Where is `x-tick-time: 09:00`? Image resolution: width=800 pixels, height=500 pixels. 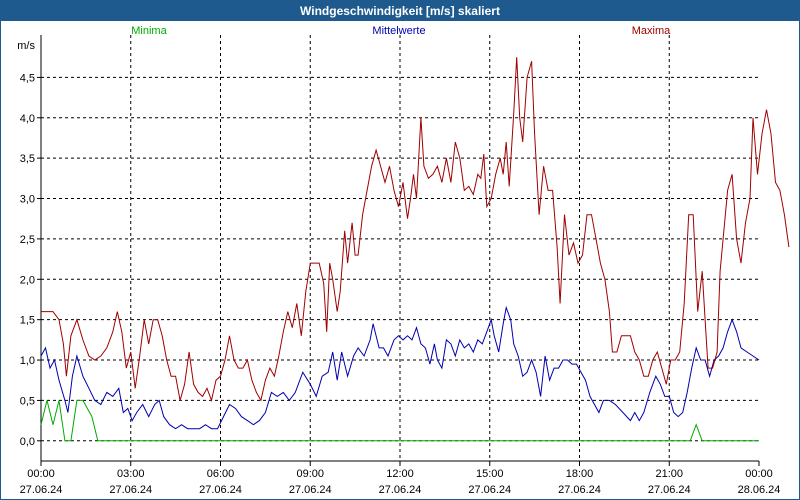
x-tick-time: 09:00 is located at coordinates (310, 474).